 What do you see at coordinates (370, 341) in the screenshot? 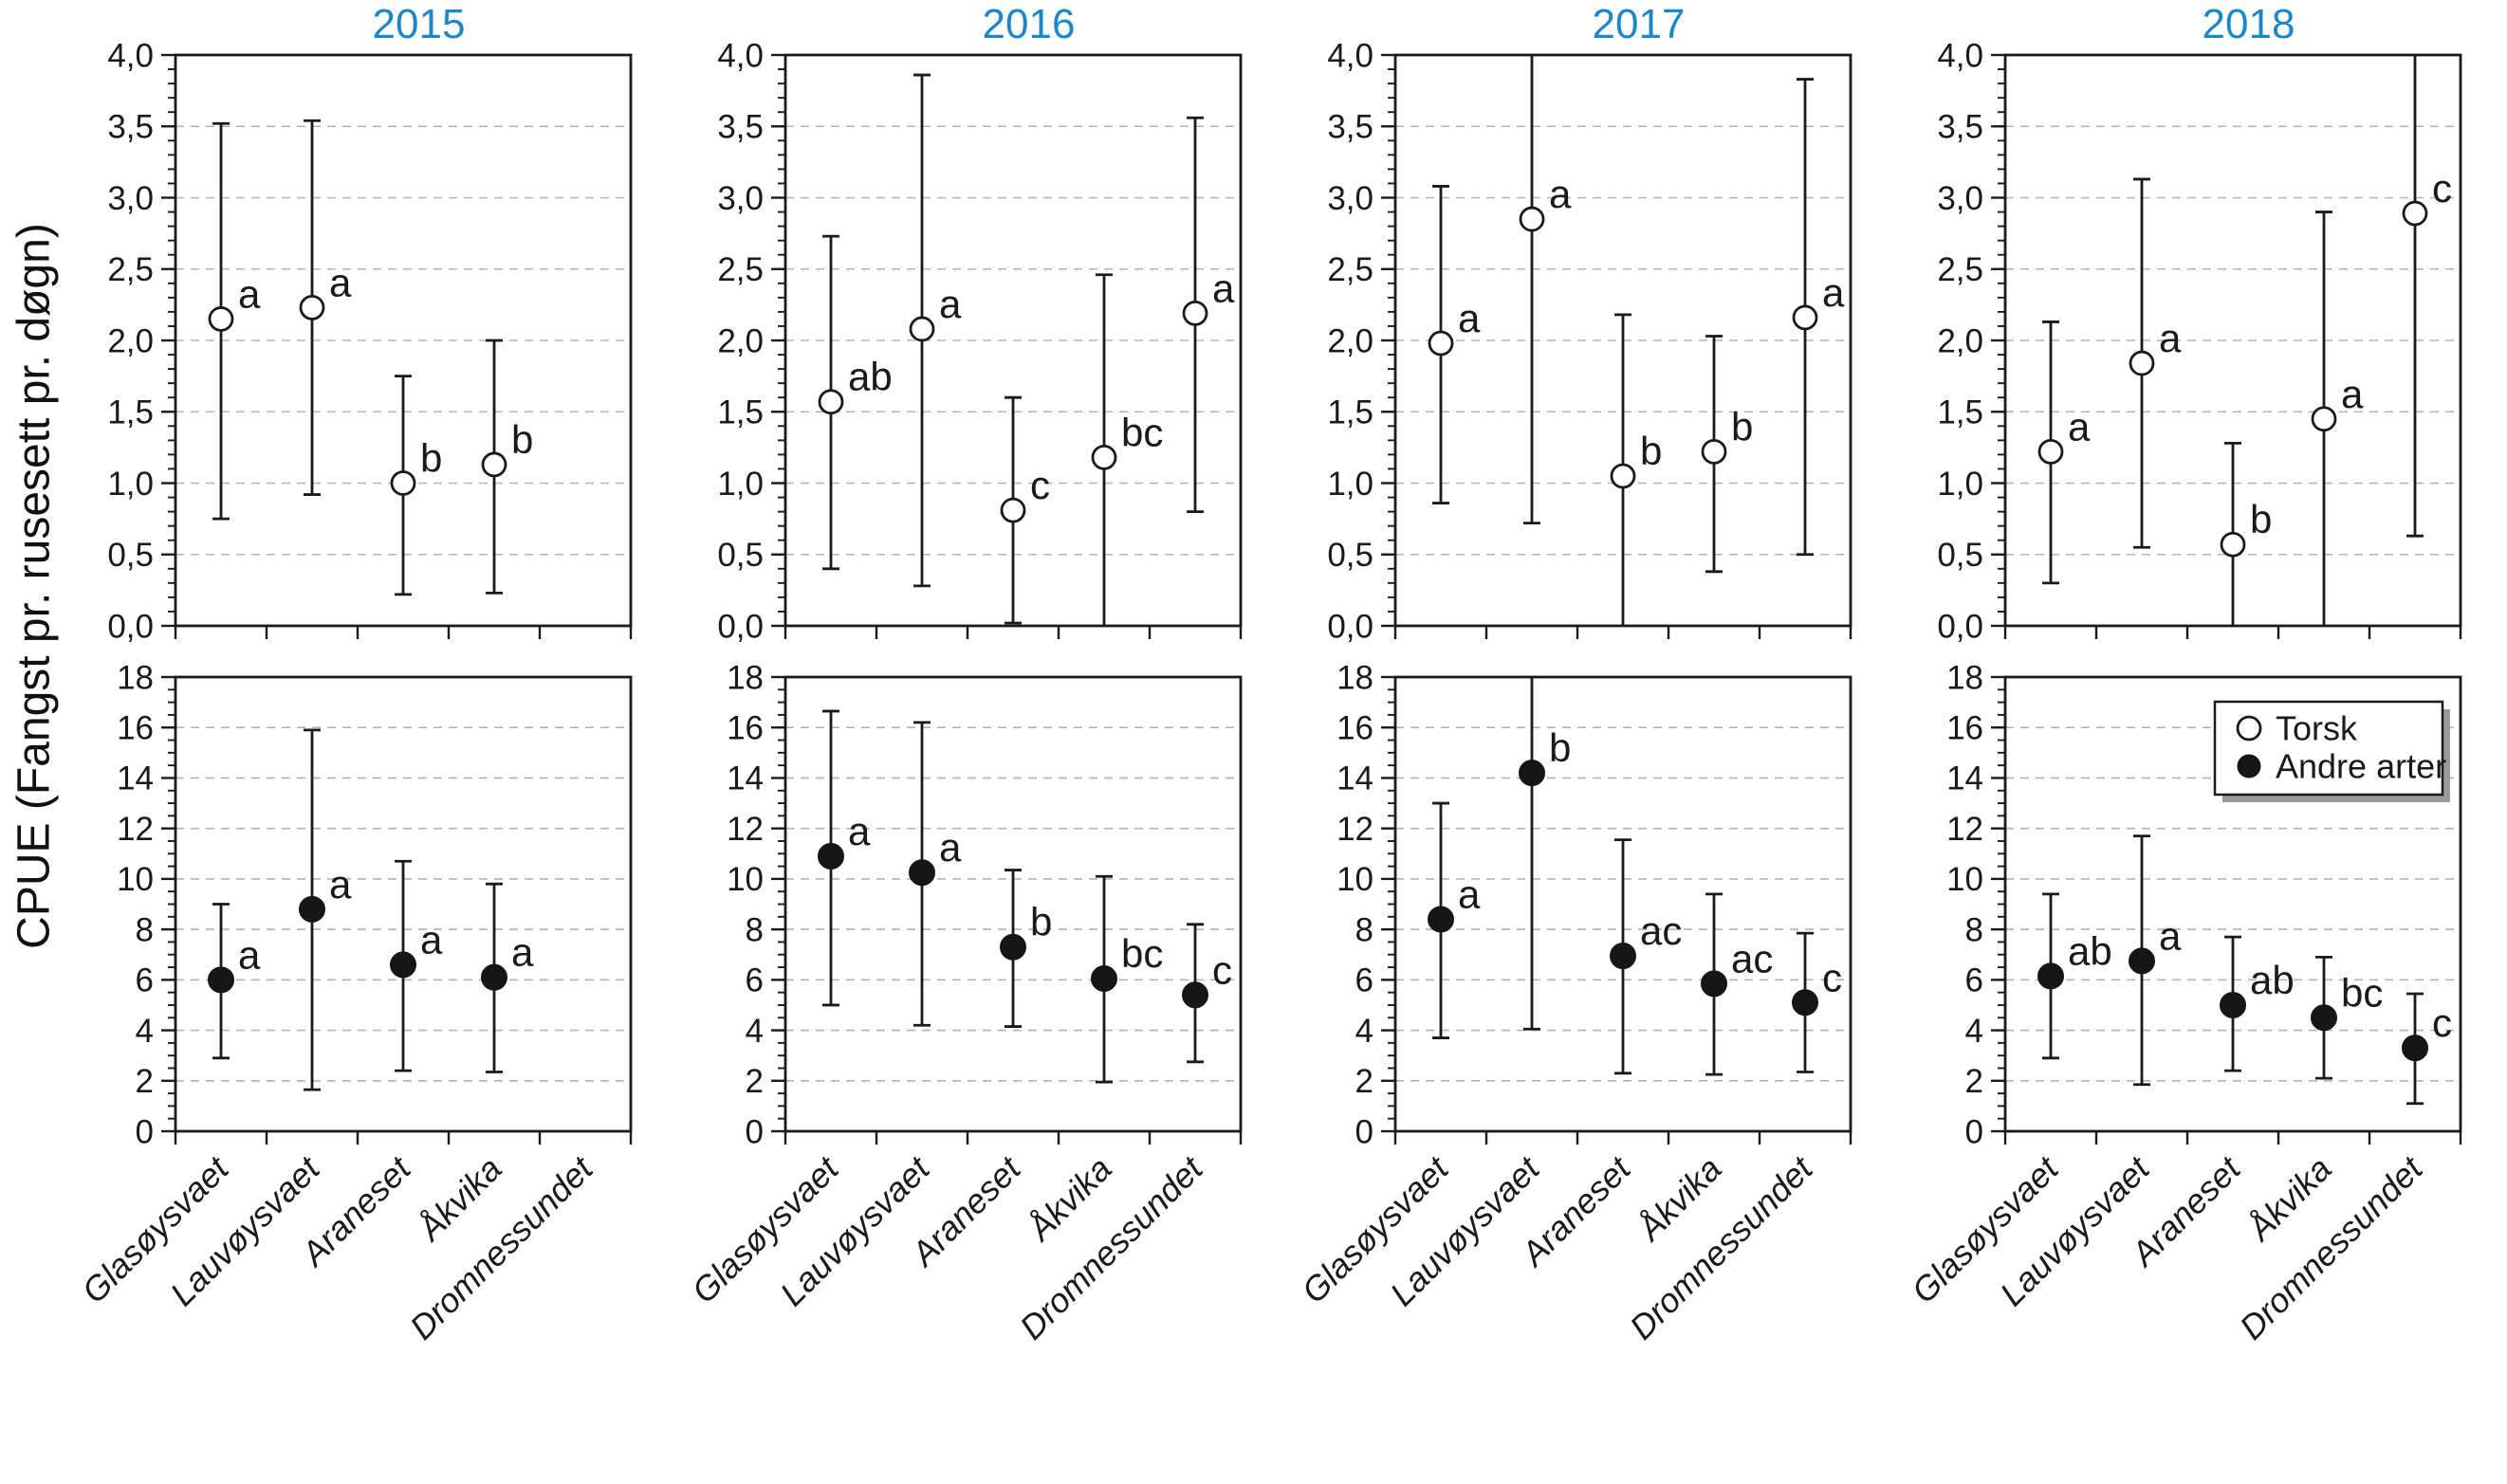
I see `chart-torsk-2015: 0,0 0,5 1,0 1,5 2,0 2,5 3,0 3,5 4,0 a a b b` at bounding box center [370, 341].